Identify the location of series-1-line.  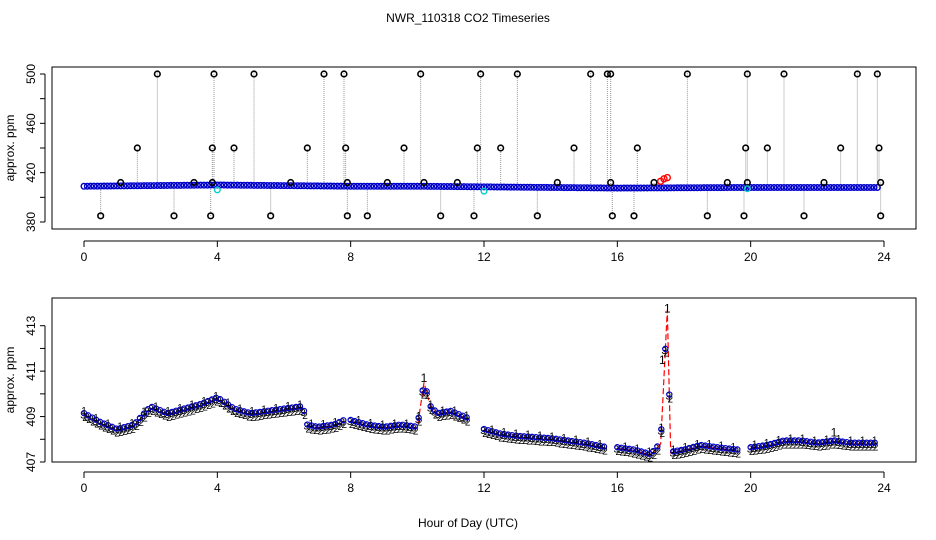
(194, 414).